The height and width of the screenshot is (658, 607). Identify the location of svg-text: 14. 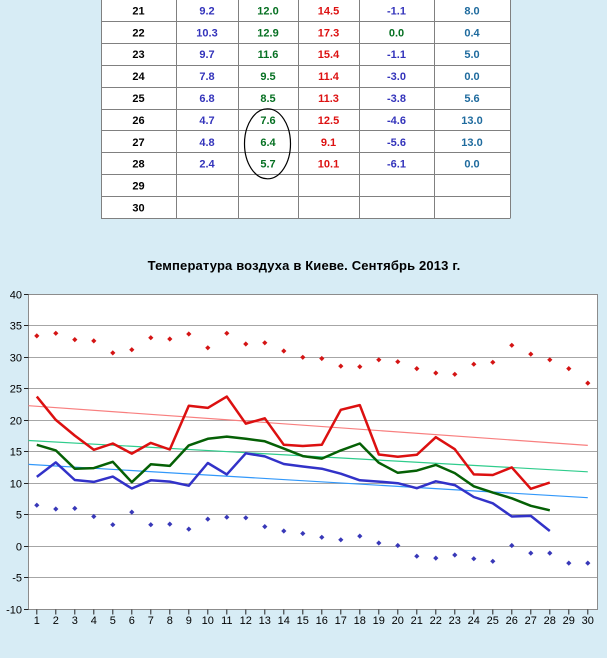
(284, 621).